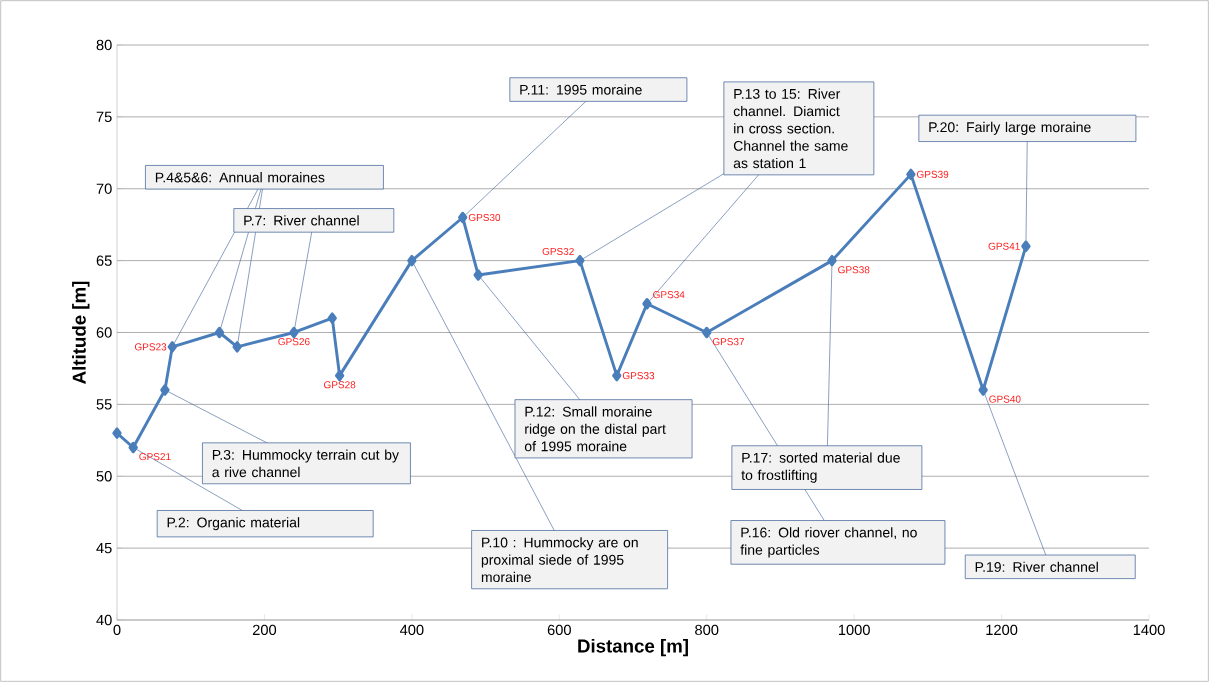 Image resolution: width=1209 pixels, height=682 pixels. What do you see at coordinates (411, 630) in the screenshot?
I see `x-tick-label: 400` at bounding box center [411, 630].